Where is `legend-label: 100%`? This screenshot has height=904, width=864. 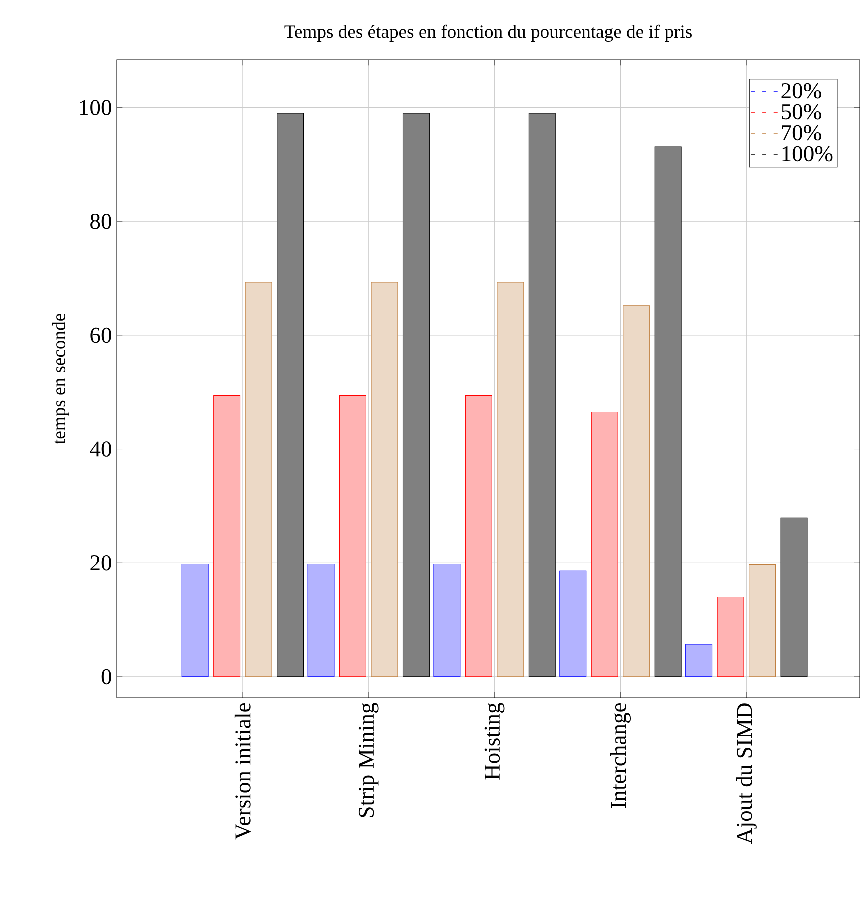
legend-label: 100% is located at coordinates (807, 154).